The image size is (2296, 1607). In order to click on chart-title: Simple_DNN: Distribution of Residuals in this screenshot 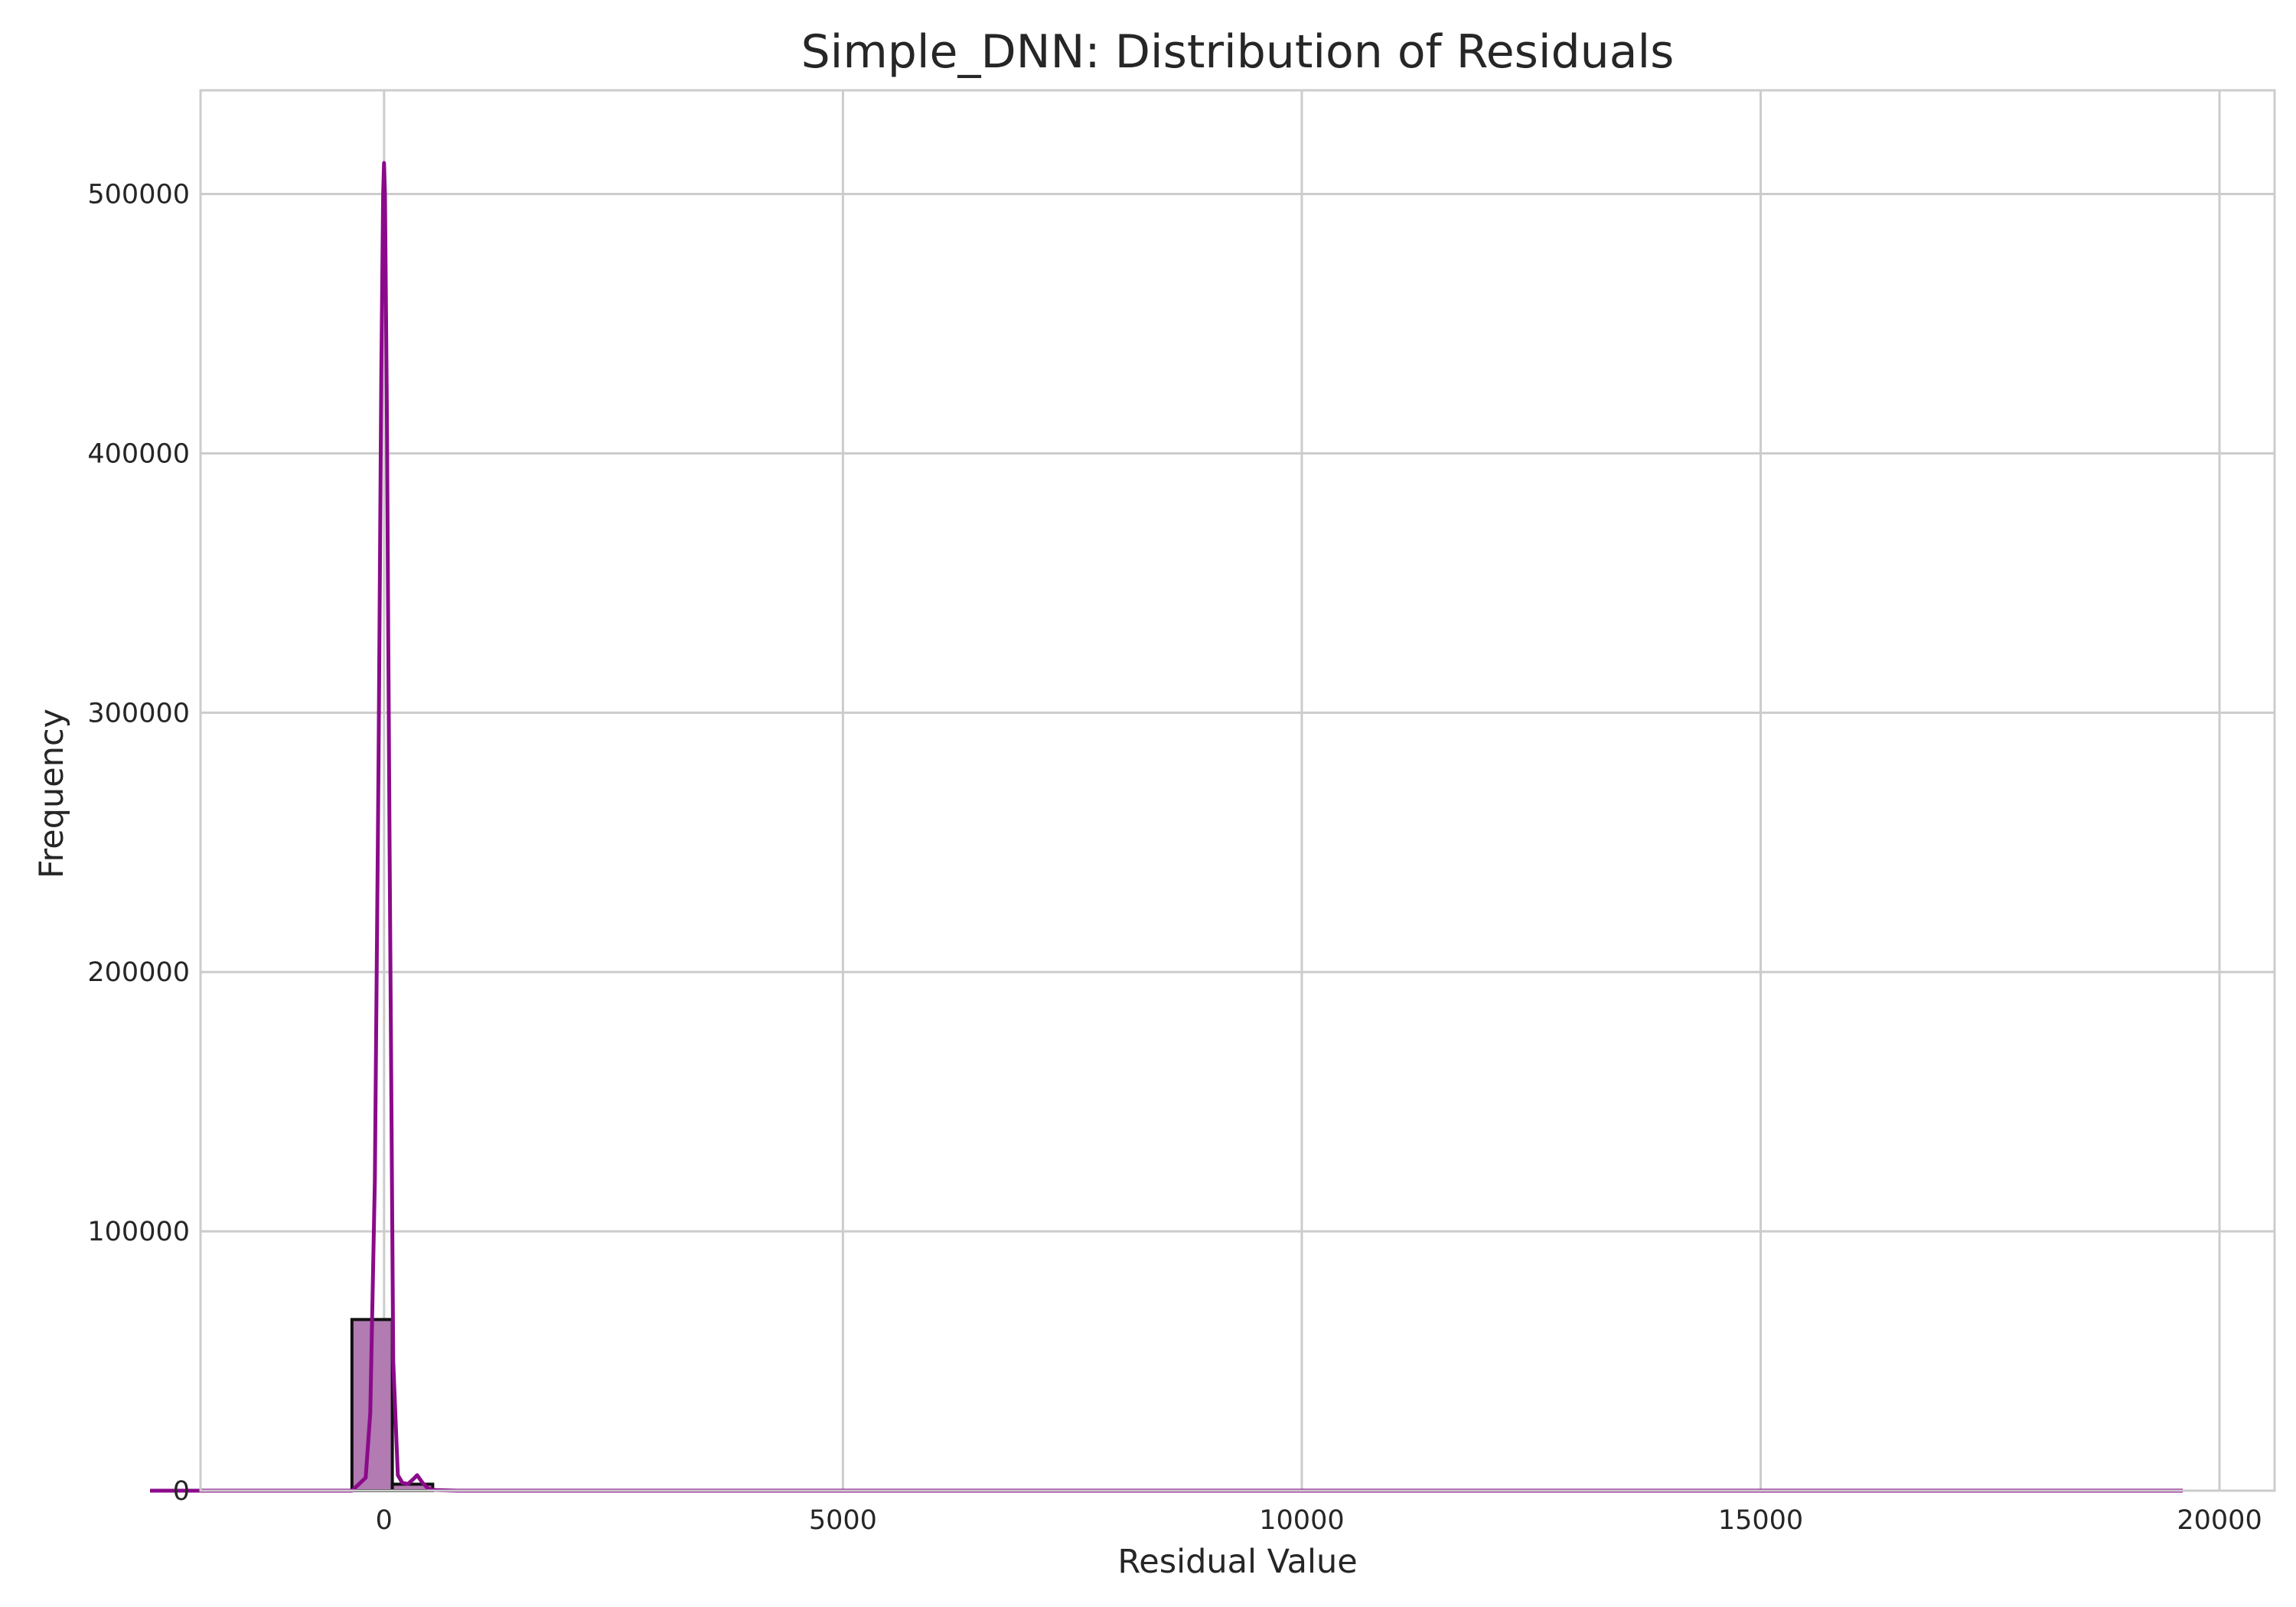, I will do `click(1238, 52)`.